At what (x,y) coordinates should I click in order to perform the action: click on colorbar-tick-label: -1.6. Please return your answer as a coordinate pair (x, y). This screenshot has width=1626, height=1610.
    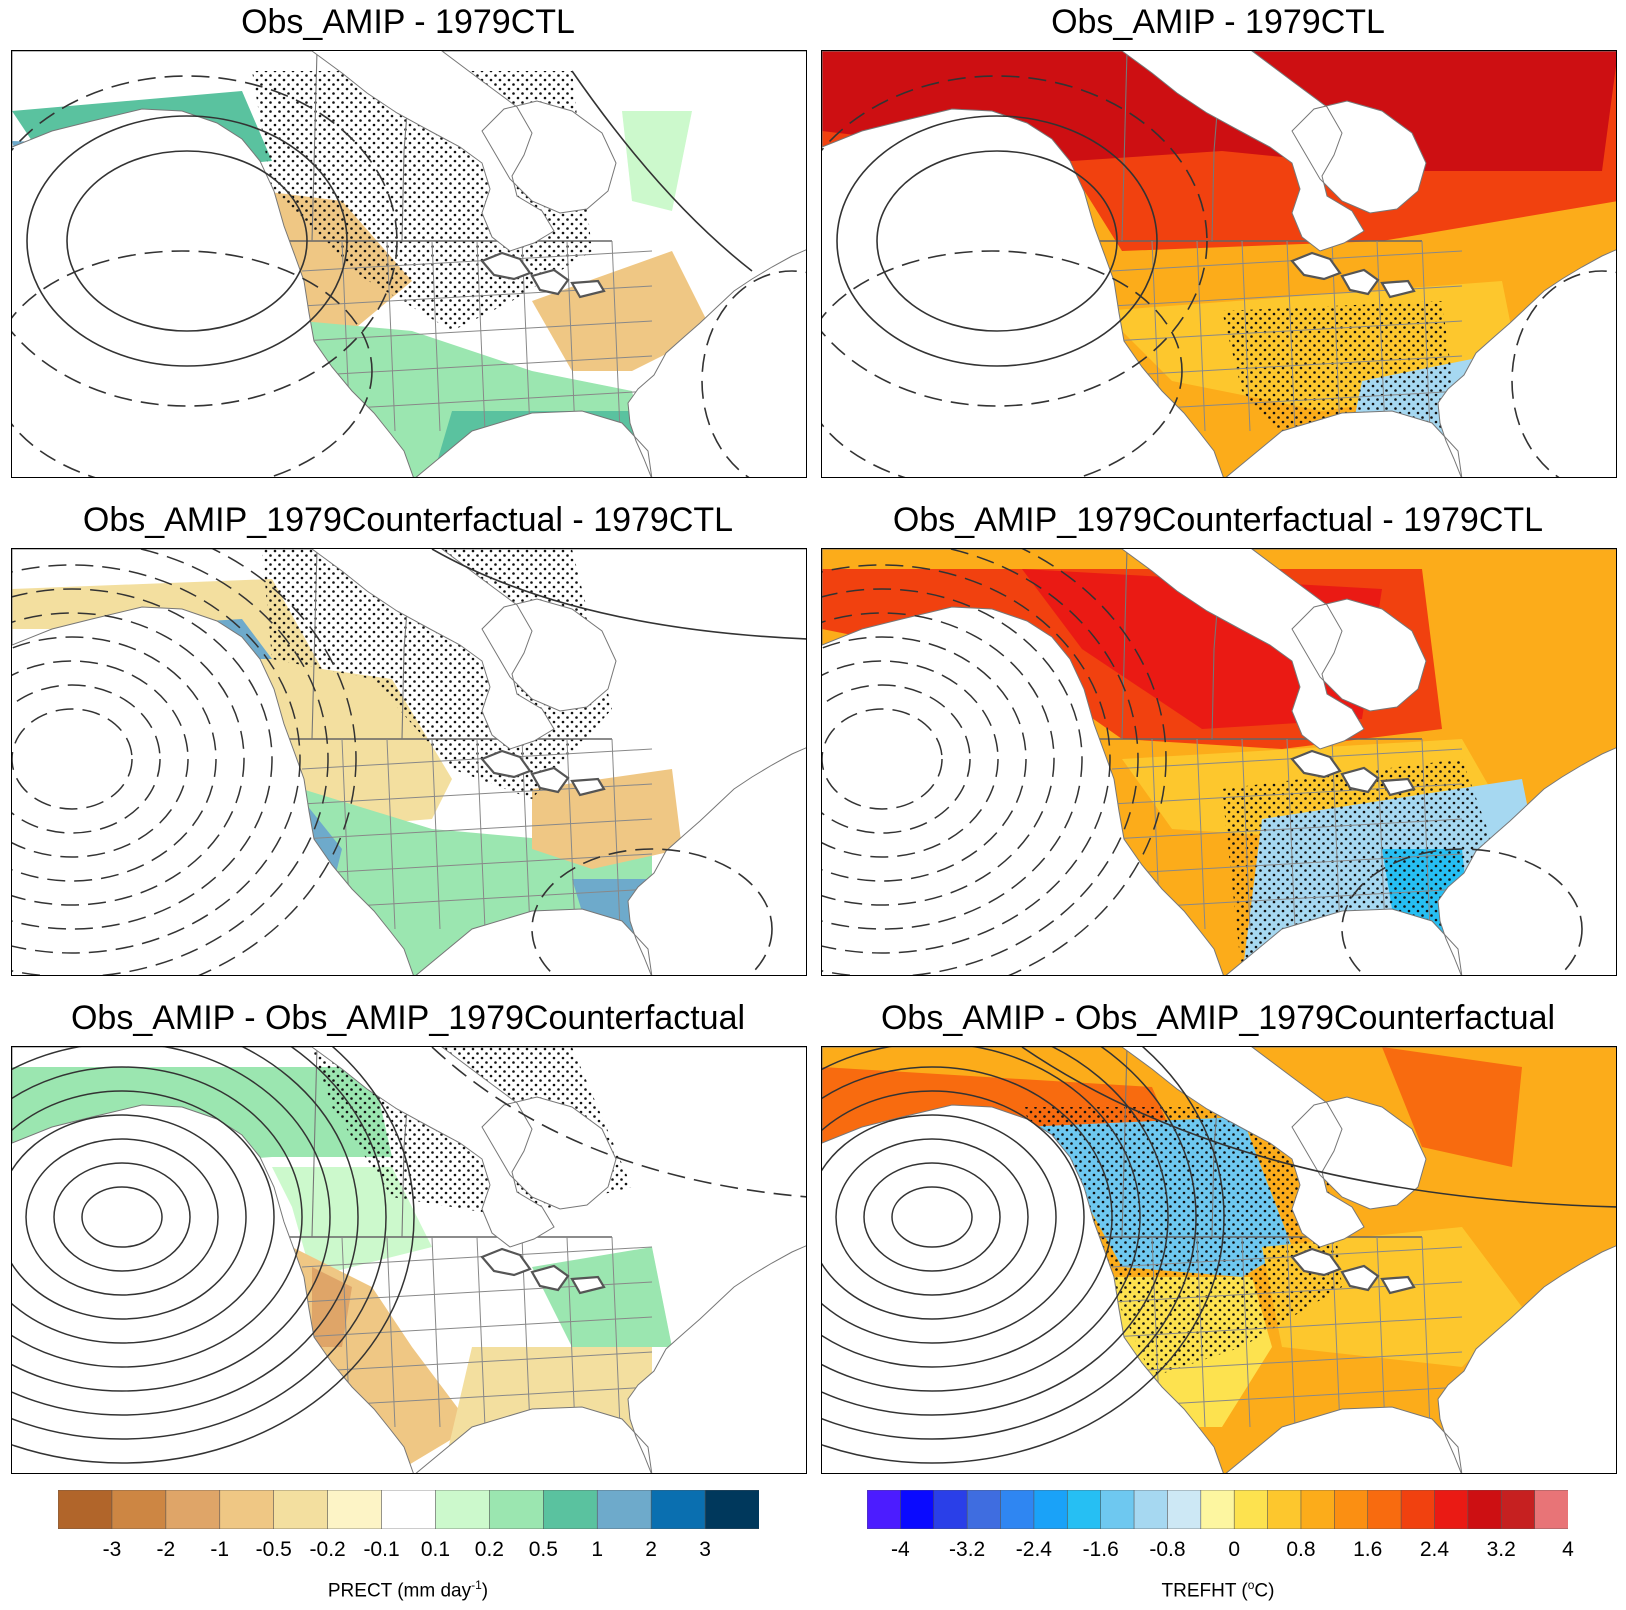
    Looking at the image, I should click on (1100, 1549).